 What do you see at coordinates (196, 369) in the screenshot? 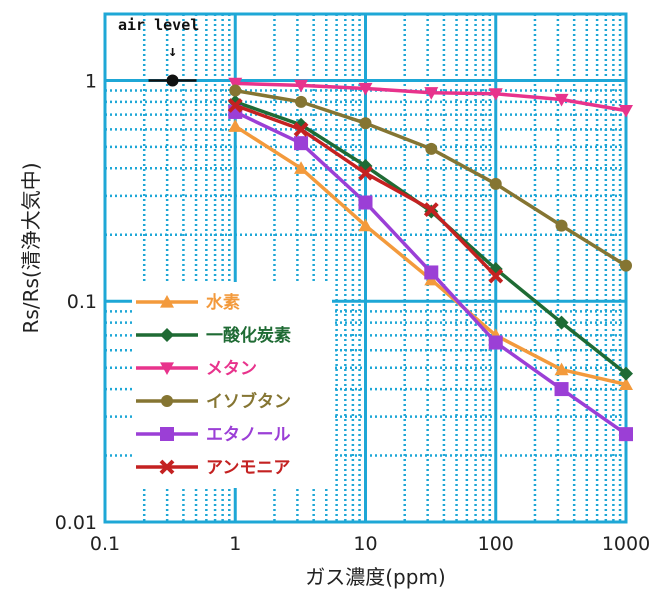
I see `legend-item: メタン` at bounding box center [196, 369].